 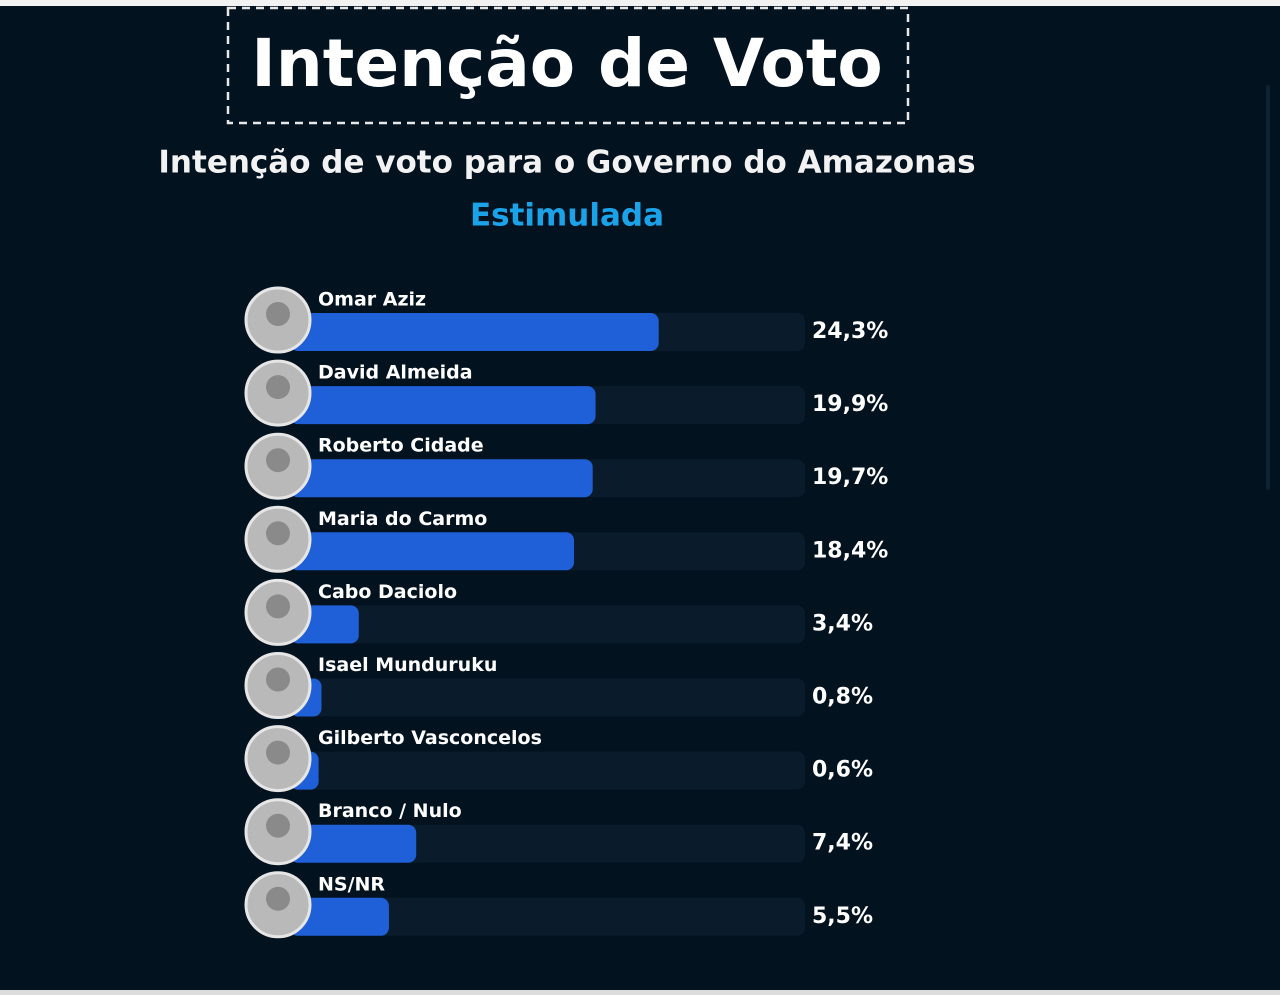 I want to click on candidate-name: Cabo Daciolo, so click(x=387, y=592).